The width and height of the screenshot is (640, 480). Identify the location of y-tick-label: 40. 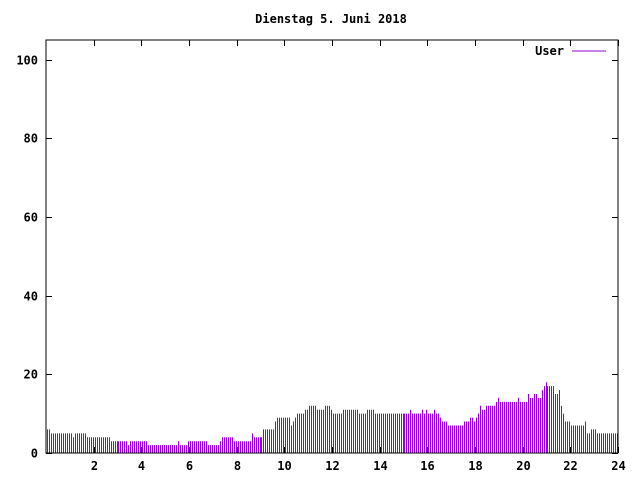
(31, 297).